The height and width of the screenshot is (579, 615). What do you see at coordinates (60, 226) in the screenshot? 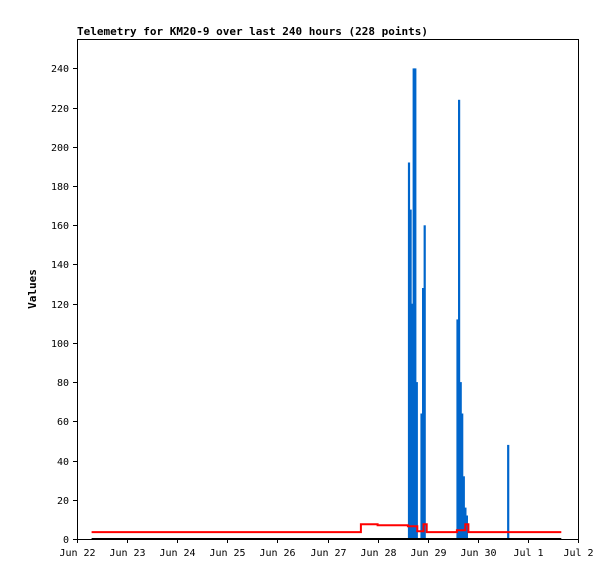
I see `y-tick-label-160: 160` at bounding box center [60, 226].